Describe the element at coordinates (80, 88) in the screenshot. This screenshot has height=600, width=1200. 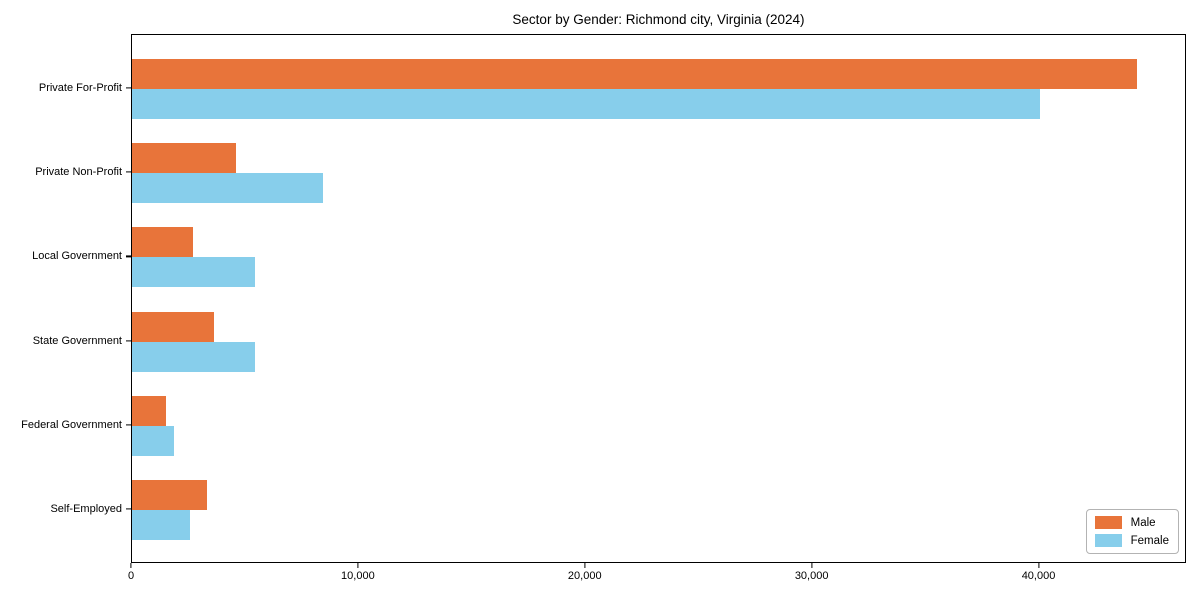
I see `y-tick-label: Private For-Profit` at that location.